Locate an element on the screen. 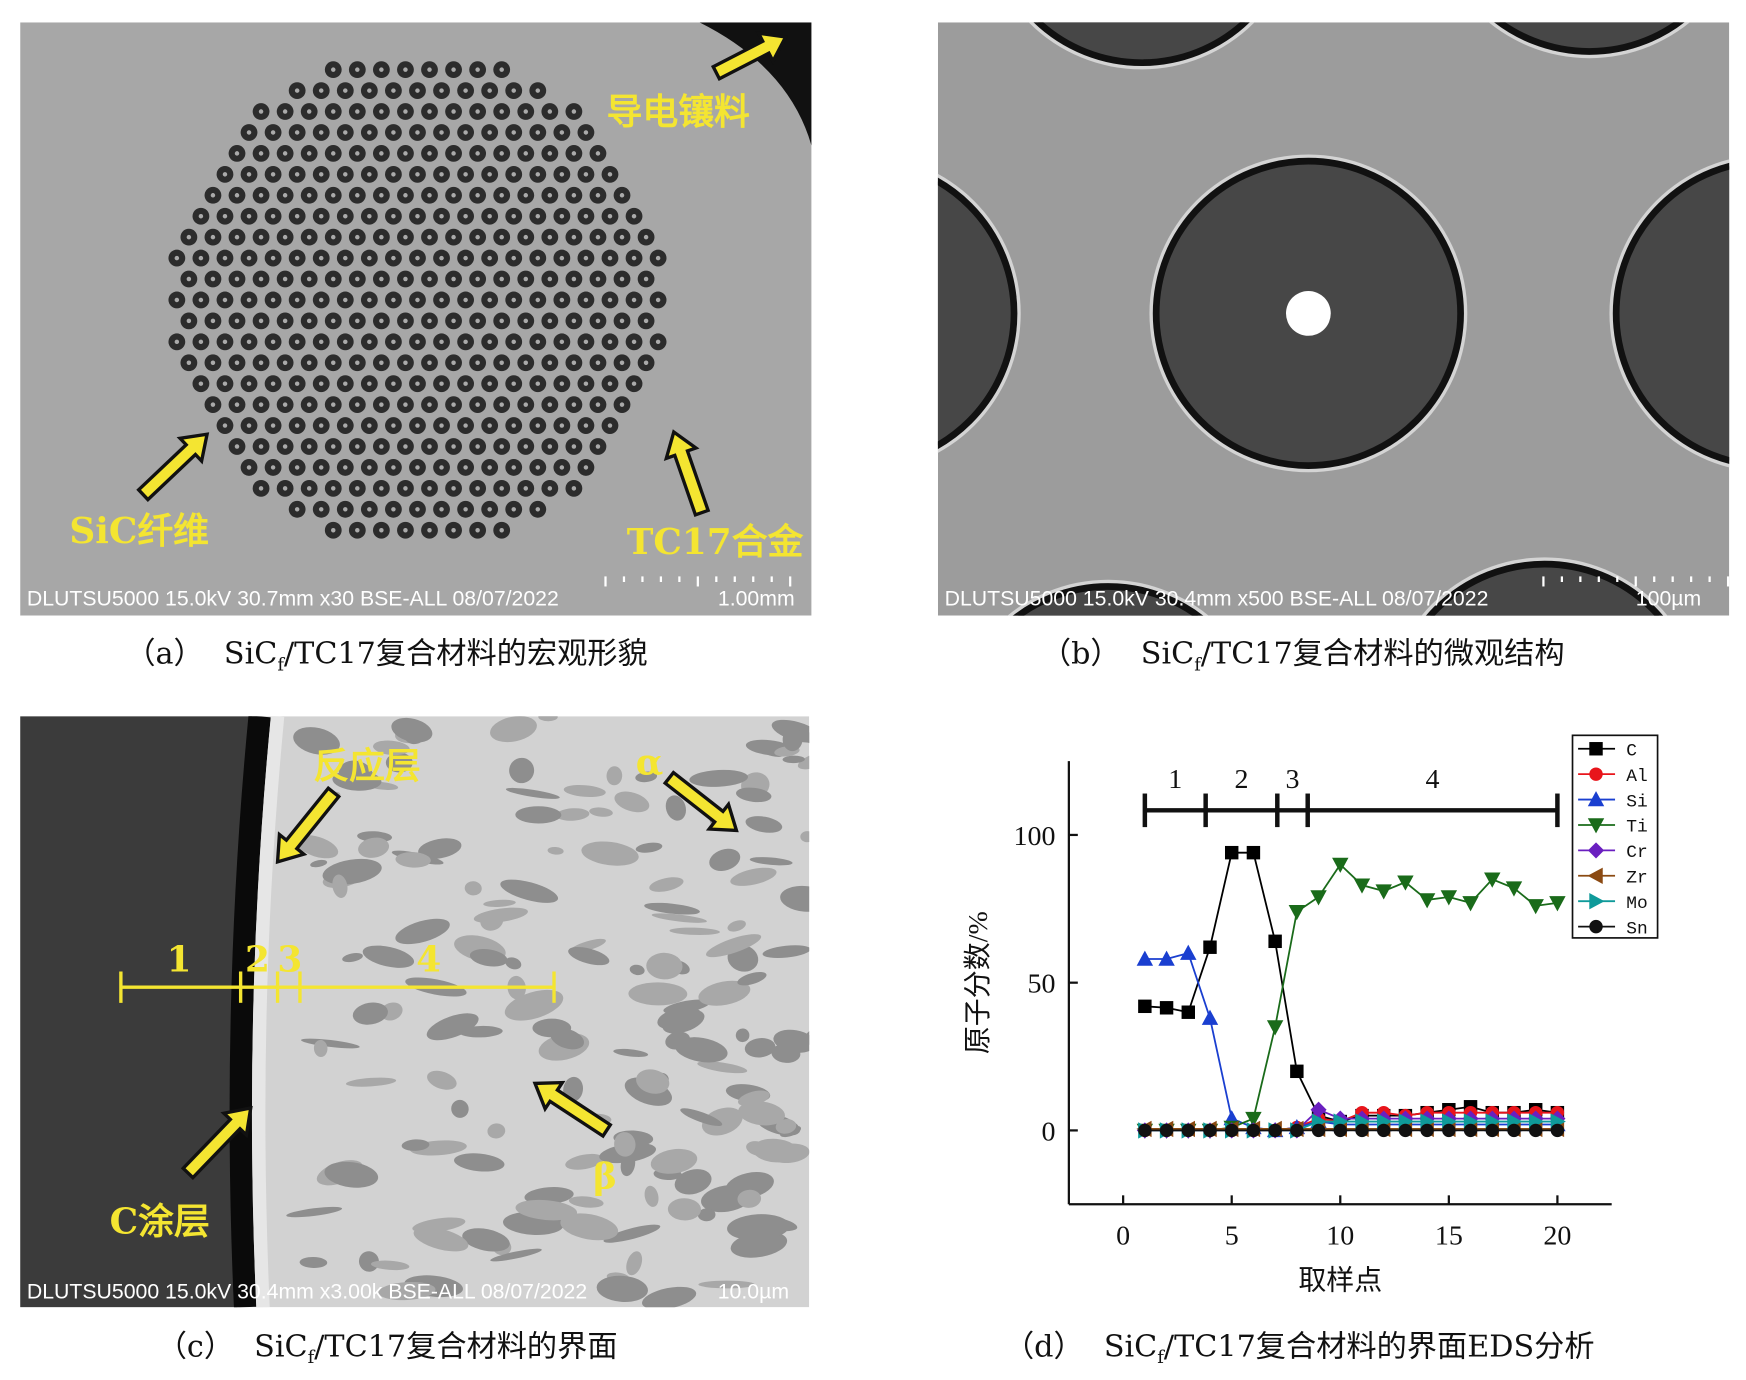 The height and width of the screenshot is (1380, 1746). legend-label: Sn is located at coordinates (1636, 929).